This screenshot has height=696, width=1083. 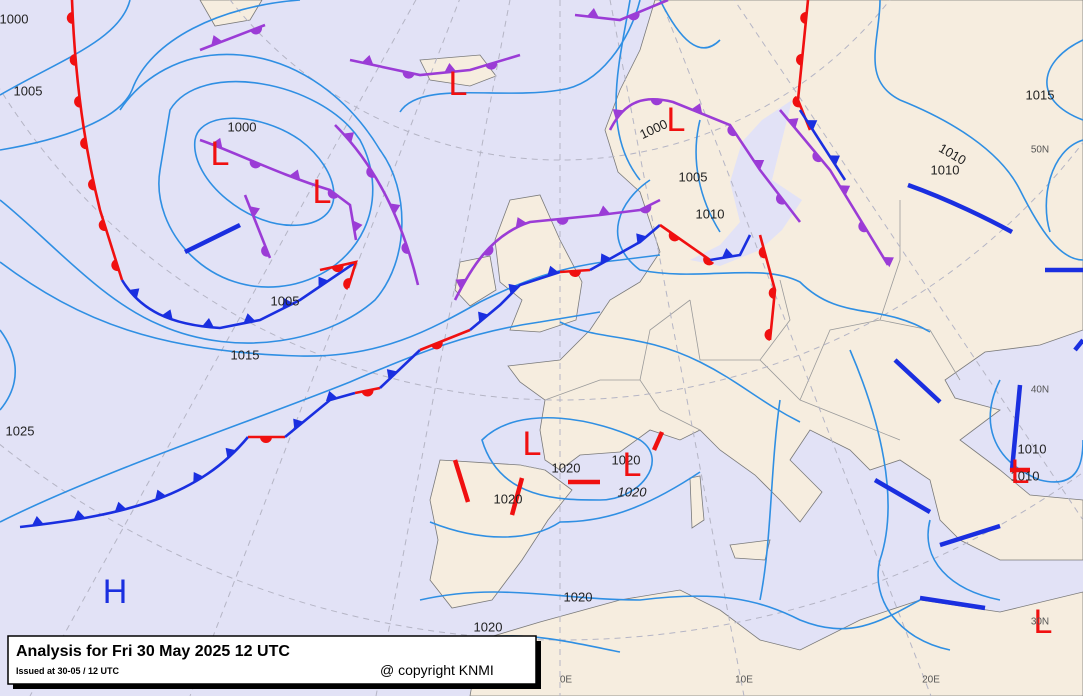 What do you see at coordinates (566, 680) in the screenshot?
I see `longitude-label: 0E` at bounding box center [566, 680].